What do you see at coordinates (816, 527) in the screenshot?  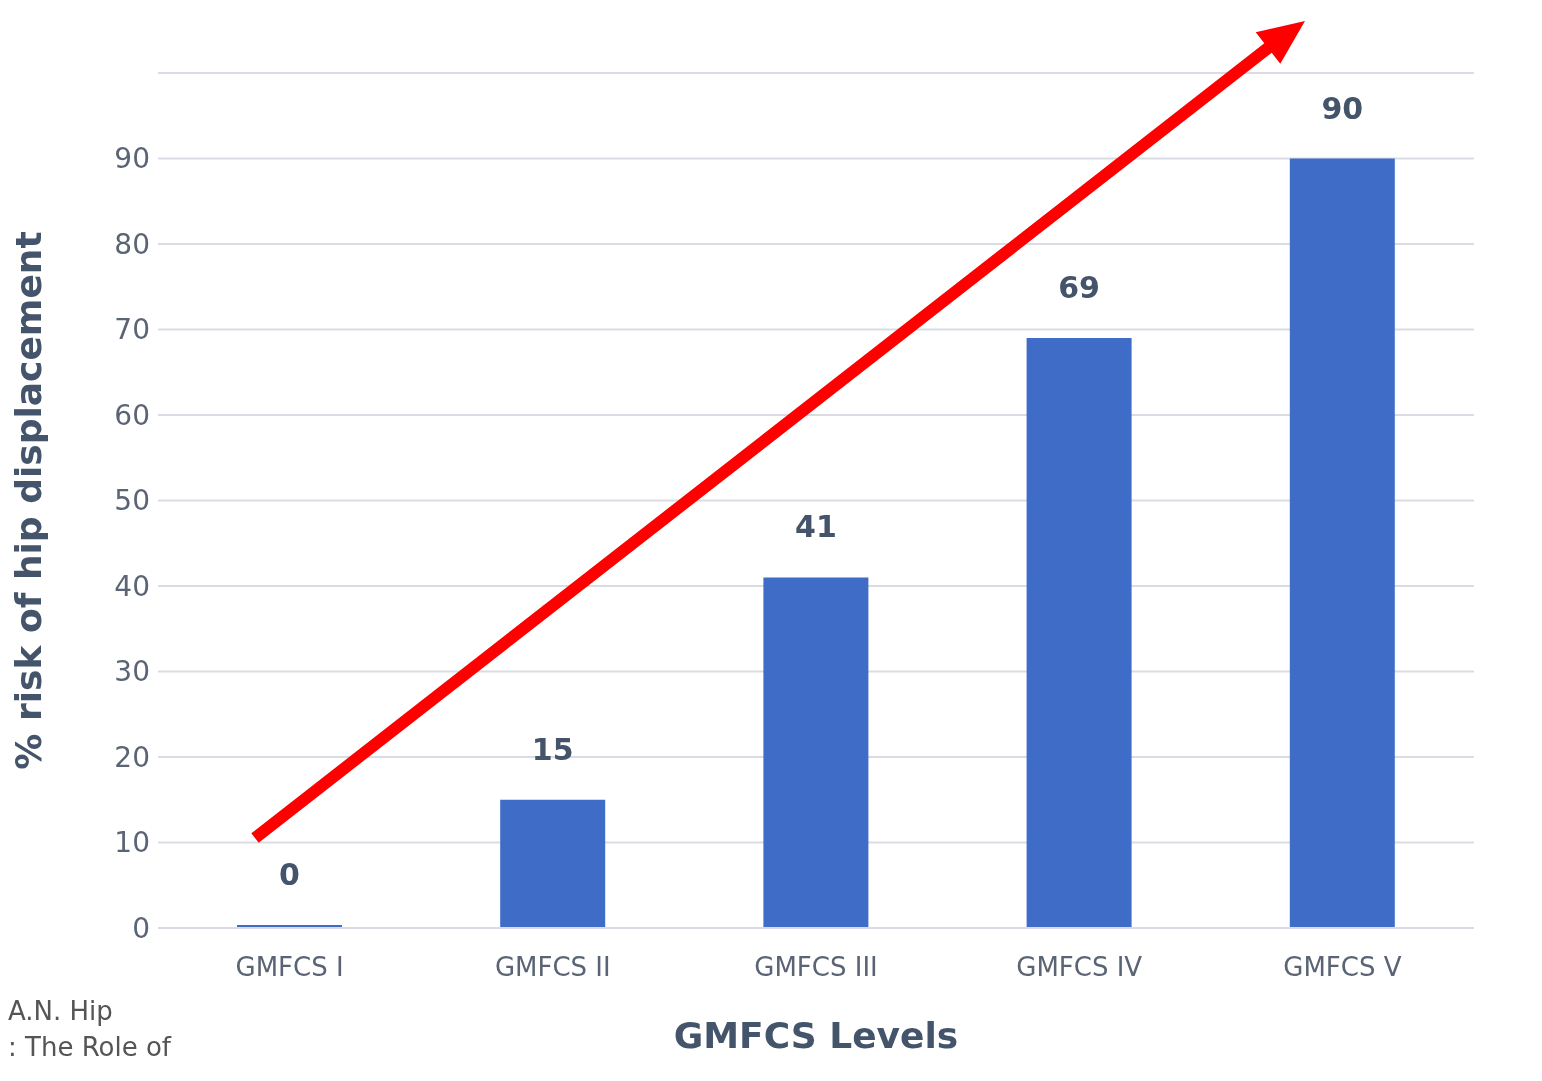 I see `data-label: 41` at bounding box center [816, 527].